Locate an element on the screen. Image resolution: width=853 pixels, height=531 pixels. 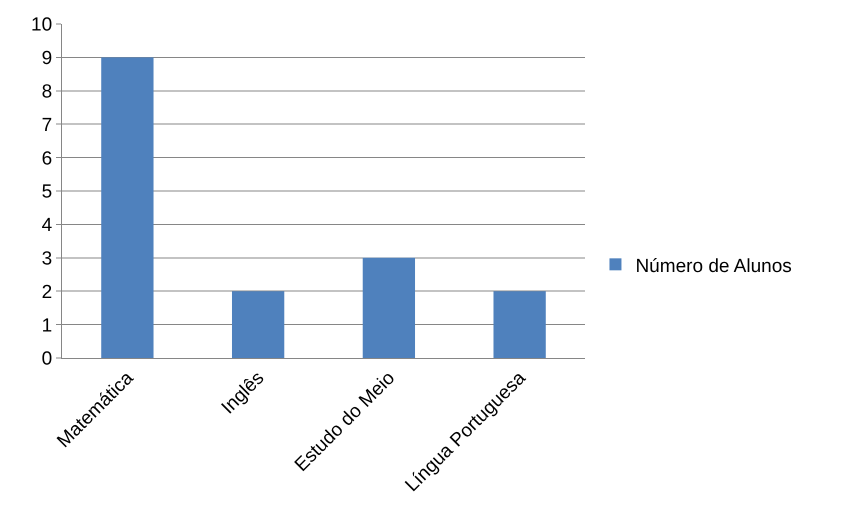
y-tick-label: 4 is located at coordinates (47, 225).